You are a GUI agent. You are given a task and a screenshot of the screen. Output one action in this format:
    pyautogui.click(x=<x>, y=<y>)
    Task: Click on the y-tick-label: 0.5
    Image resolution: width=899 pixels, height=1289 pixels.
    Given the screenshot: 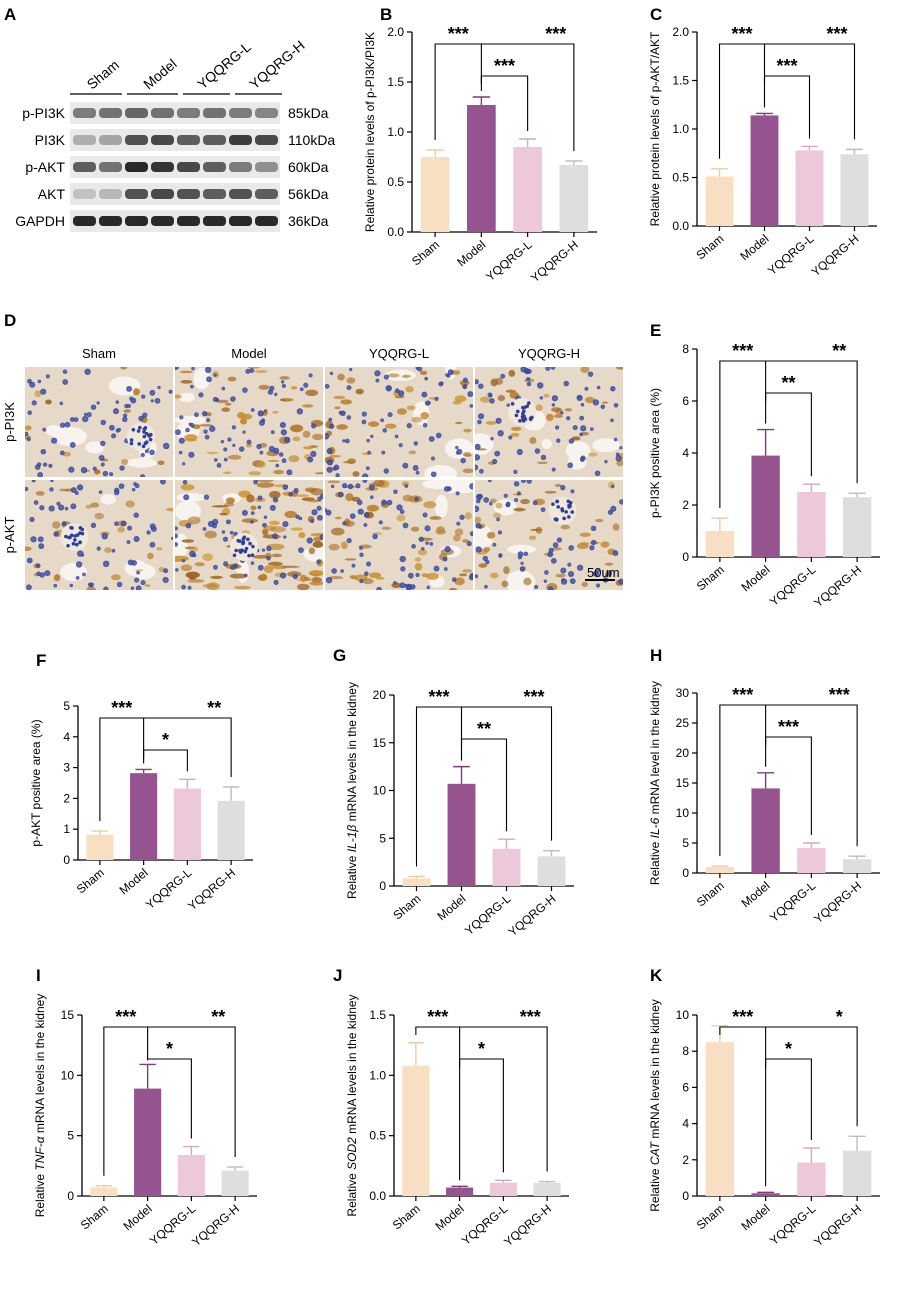 What is the action you would take?
    pyautogui.click(x=377, y=1136)
    